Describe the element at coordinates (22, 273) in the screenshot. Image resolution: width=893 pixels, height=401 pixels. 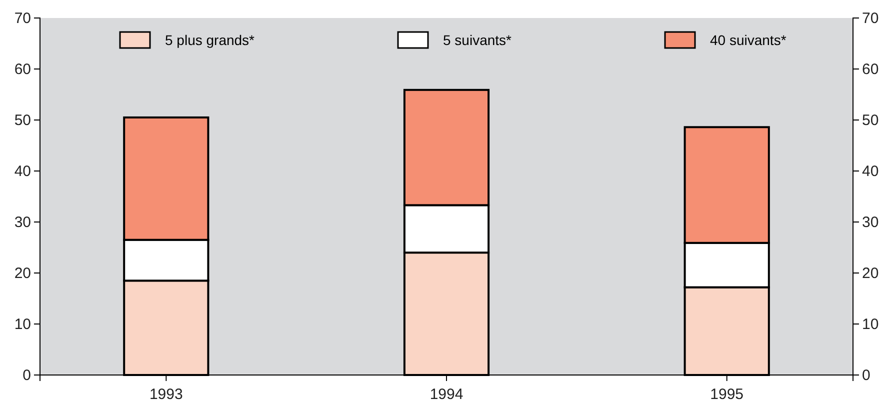
I see `y-tick-label: 20` at that location.